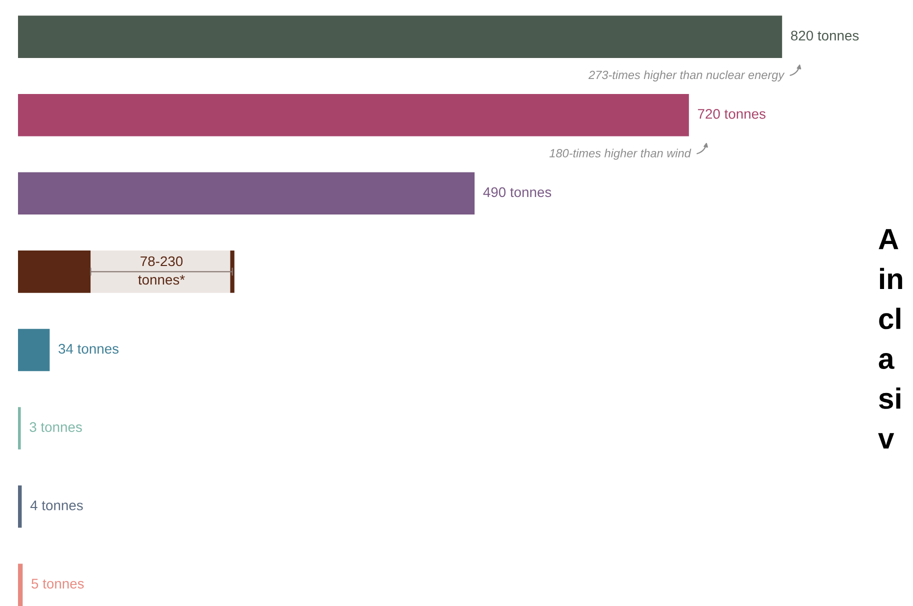 This screenshot has width=913, height=606. Describe the element at coordinates (620, 154) in the screenshot. I see `annotation: 180-times higher than wind` at that location.